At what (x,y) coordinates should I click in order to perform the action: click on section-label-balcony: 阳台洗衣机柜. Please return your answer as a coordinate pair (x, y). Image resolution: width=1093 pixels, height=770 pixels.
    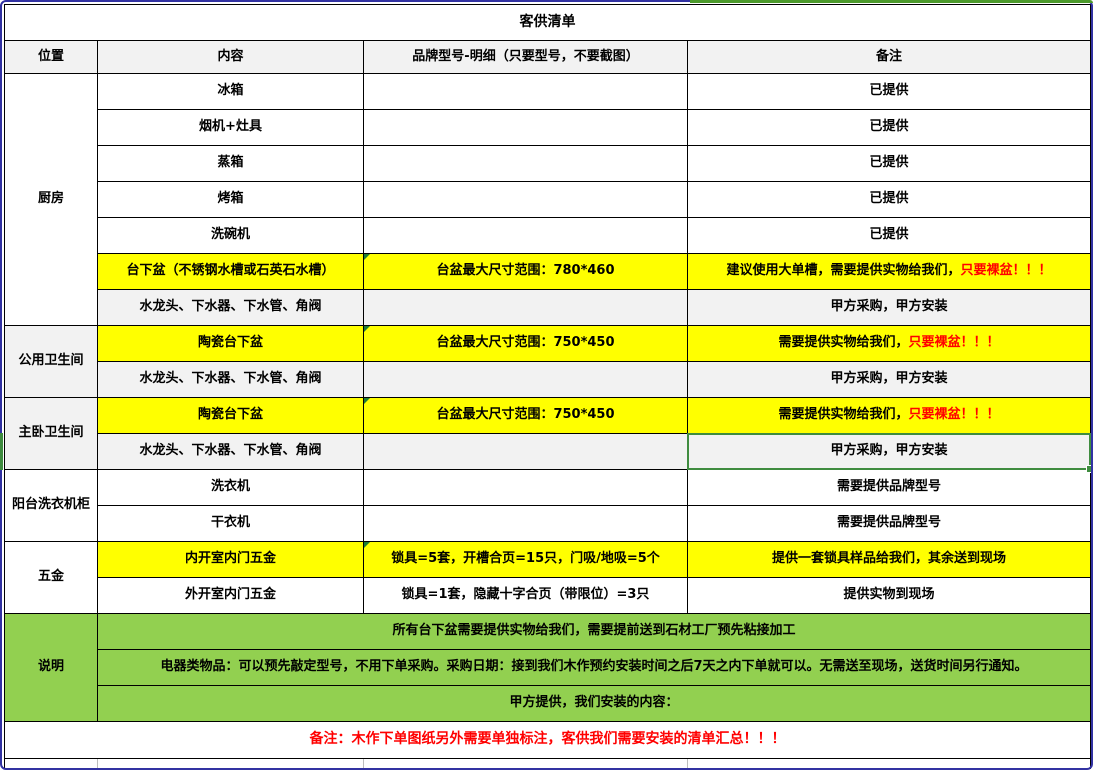
    Looking at the image, I should click on (51, 506).